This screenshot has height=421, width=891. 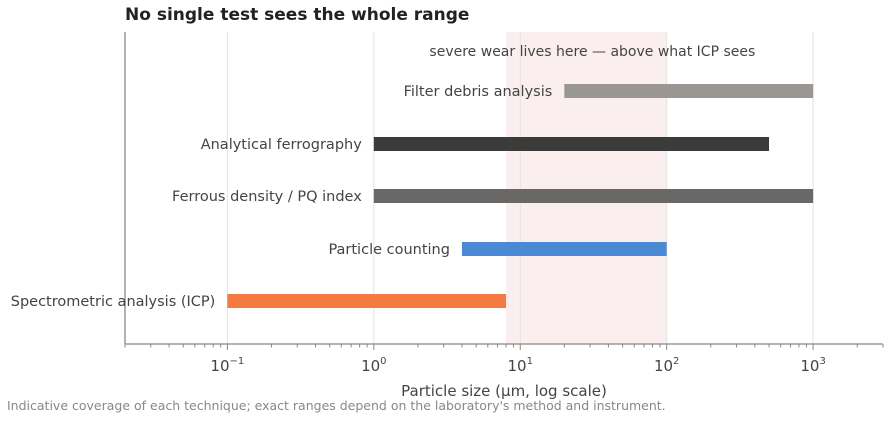 I want to click on x-tick-label: 10¹, so click(x=520, y=365).